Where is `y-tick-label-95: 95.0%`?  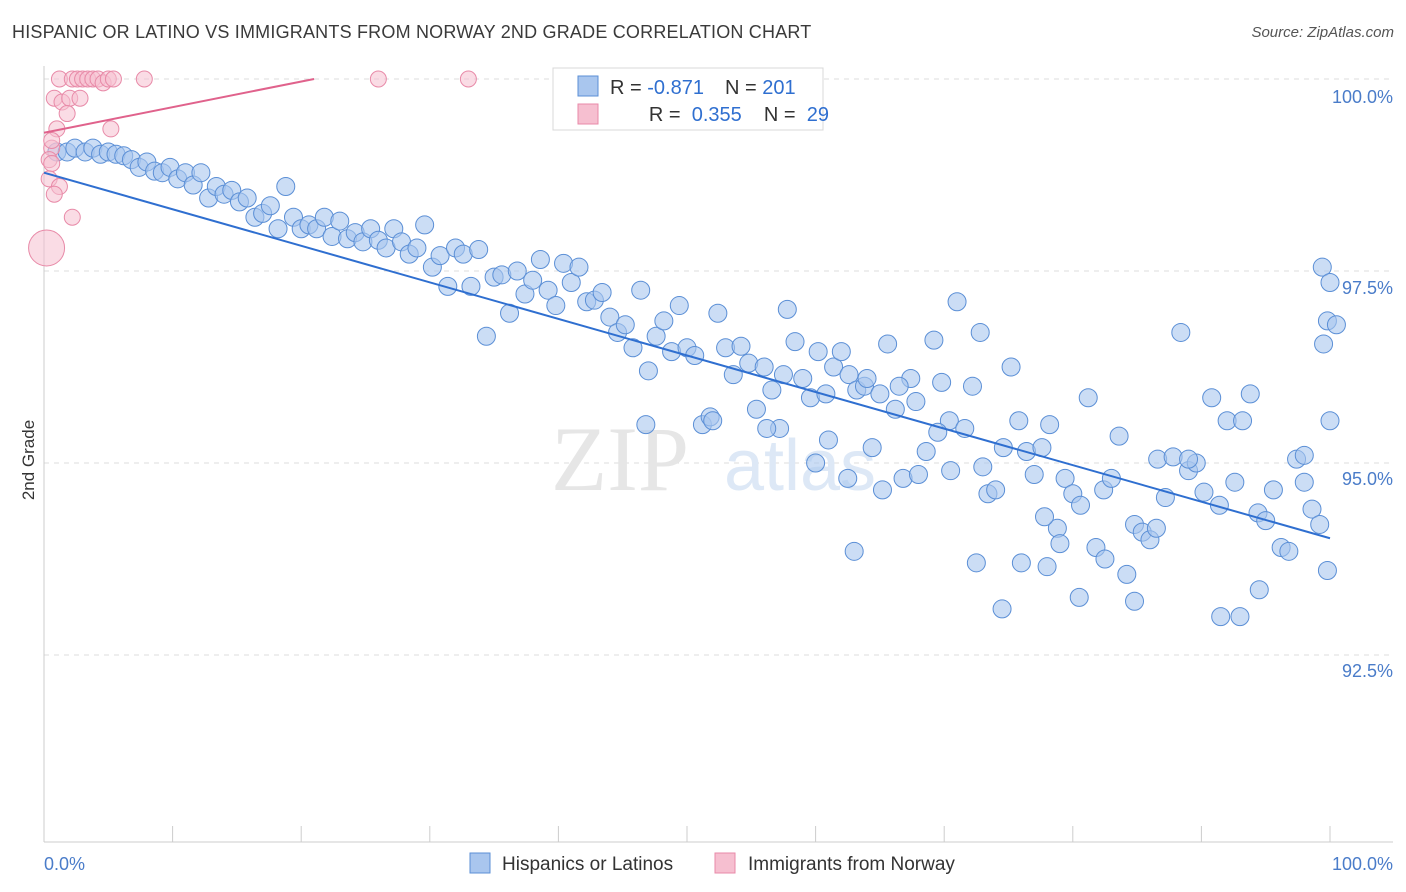
y-tick-label-95: 95.0% is located at coordinates (1367, 479).